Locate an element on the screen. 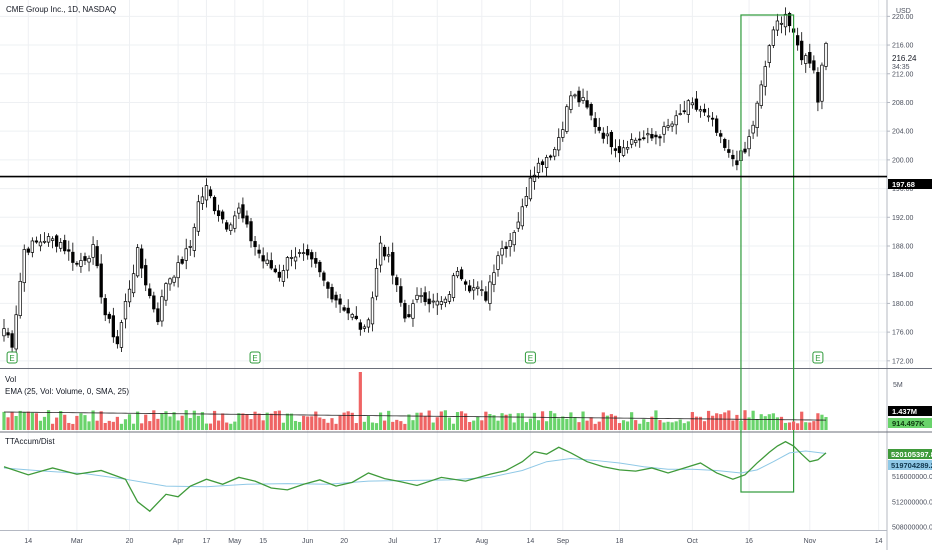  time-tick-label: 15 is located at coordinates (263, 541).